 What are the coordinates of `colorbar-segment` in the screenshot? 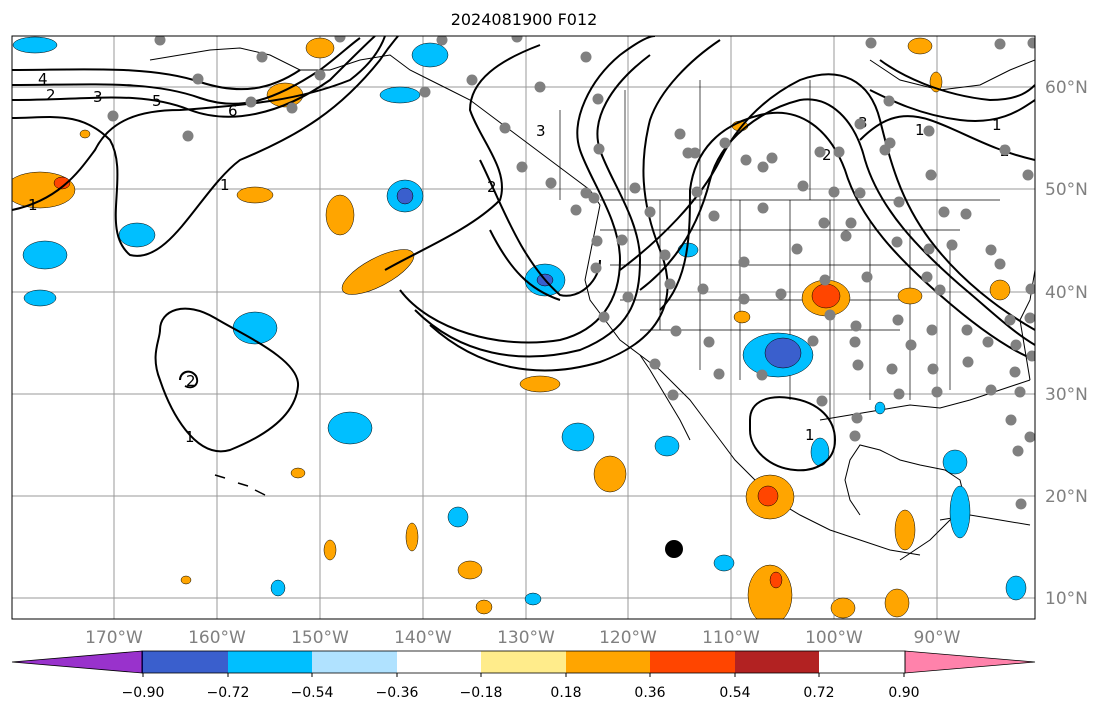 It's located at (142, 662).